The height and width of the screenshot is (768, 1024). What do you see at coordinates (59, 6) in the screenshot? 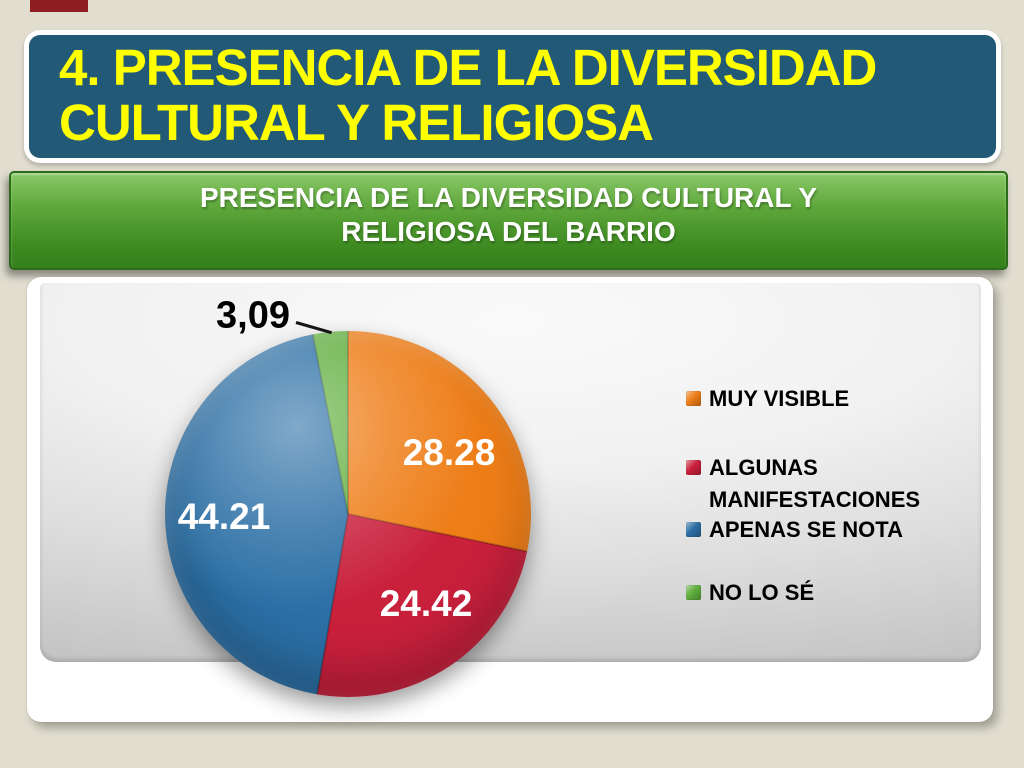
I see `corner-accent-bar` at bounding box center [59, 6].